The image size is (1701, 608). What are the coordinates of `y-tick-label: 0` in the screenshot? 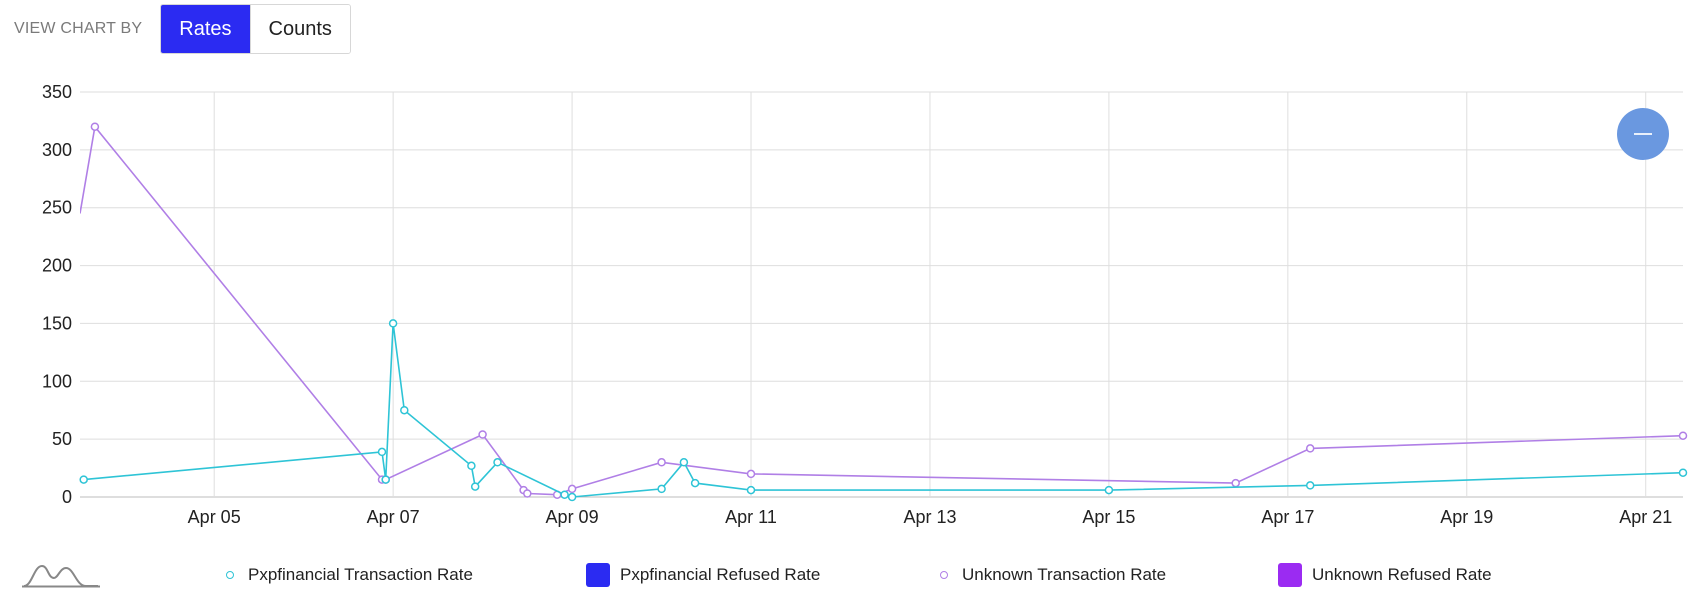 It's located at (67, 497).